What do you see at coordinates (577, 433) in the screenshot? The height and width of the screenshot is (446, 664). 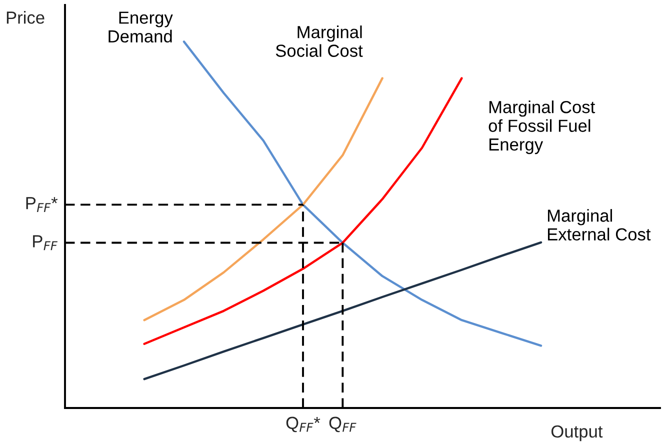 I see `x-axis-title: Output` at bounding box center [577, 433].